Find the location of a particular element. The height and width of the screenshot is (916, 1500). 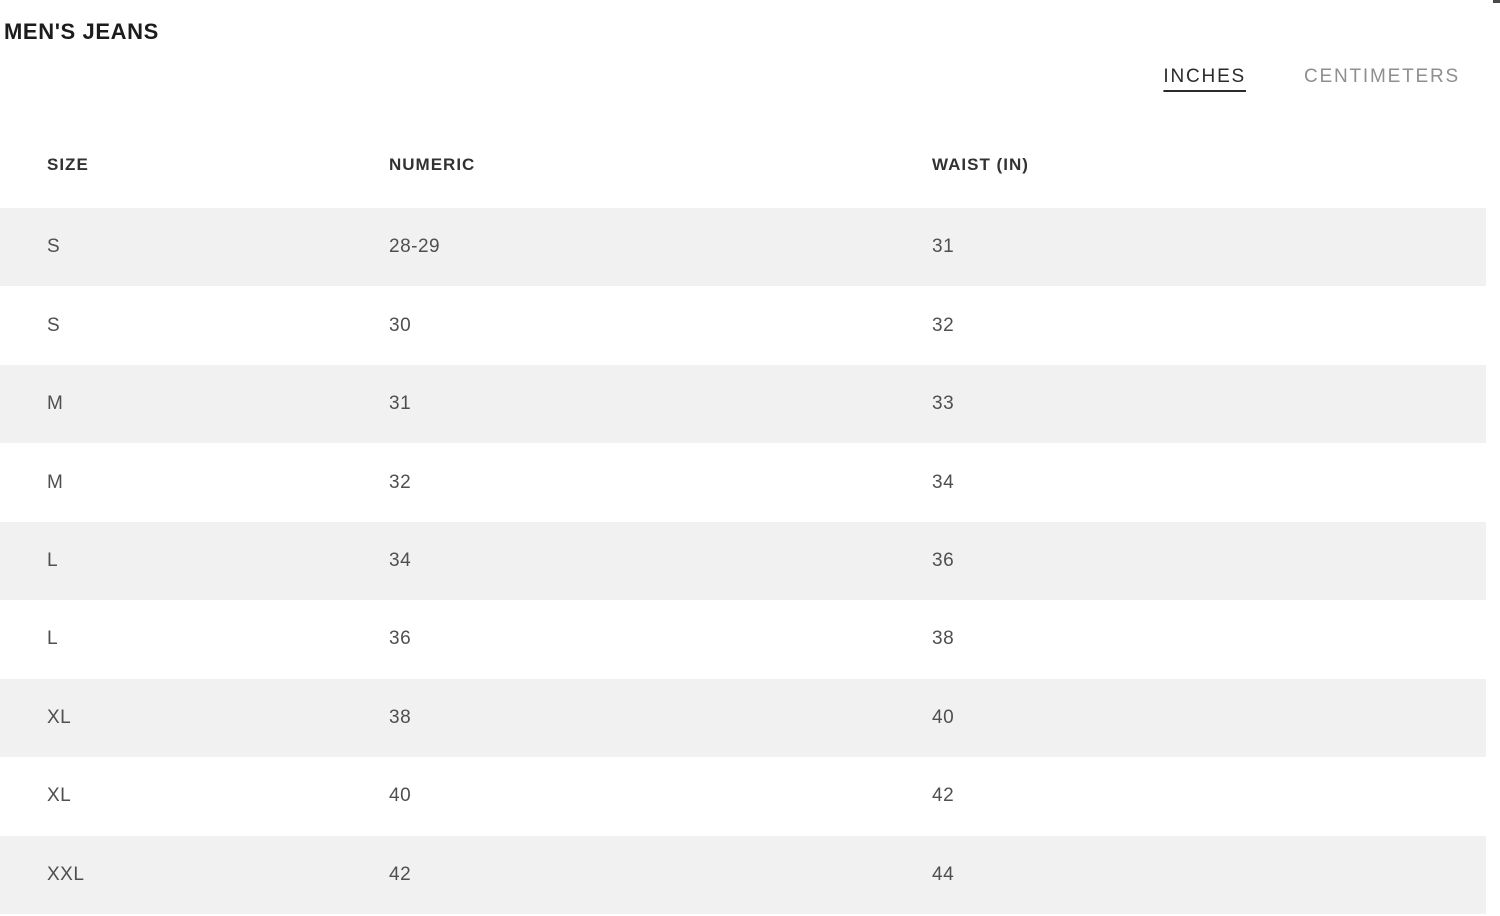

page-title: MEN'S JEANS is located at coordinates (81, 31).